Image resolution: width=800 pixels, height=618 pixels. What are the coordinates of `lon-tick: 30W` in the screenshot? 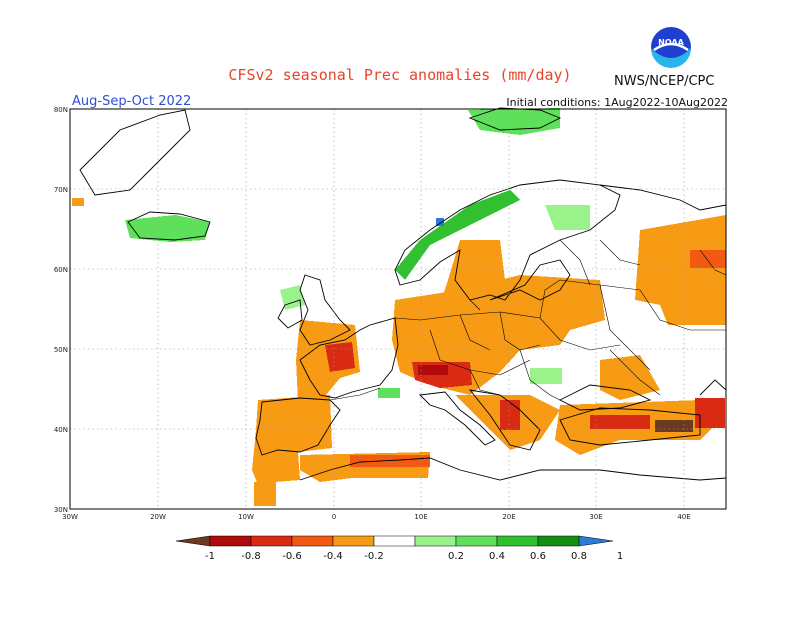 It's located at (70, 517).